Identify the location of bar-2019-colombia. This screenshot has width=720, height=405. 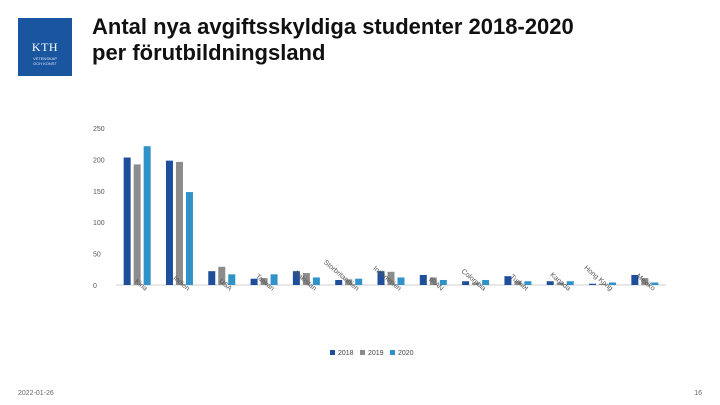
(476, 283).